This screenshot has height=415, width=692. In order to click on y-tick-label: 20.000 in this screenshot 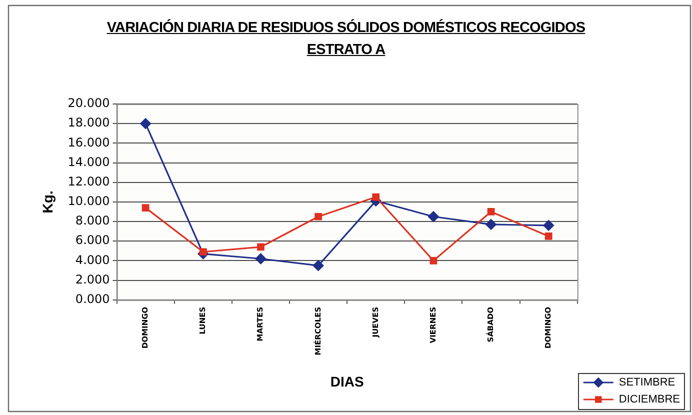, I will do `click(89, 103)`.